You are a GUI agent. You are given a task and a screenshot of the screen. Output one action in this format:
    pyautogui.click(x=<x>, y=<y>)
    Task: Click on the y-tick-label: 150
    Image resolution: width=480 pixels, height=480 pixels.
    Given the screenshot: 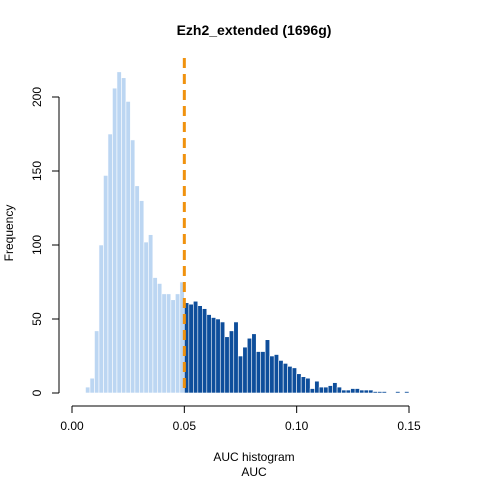 What is the action you would take?
    pyautogui.click(x=37, y=171)
    